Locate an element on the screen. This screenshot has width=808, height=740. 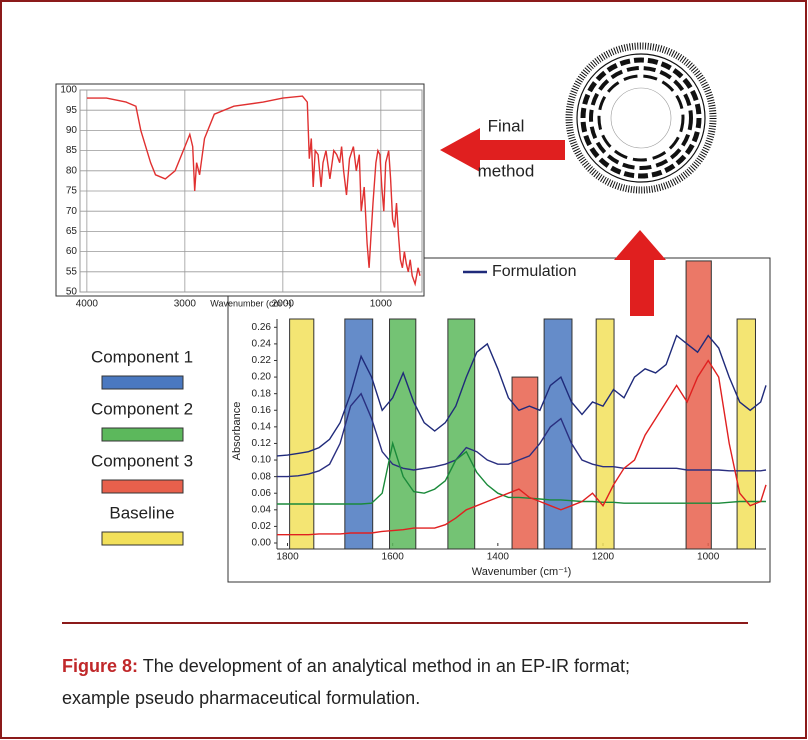
ring is located at coordinates (641, 118).